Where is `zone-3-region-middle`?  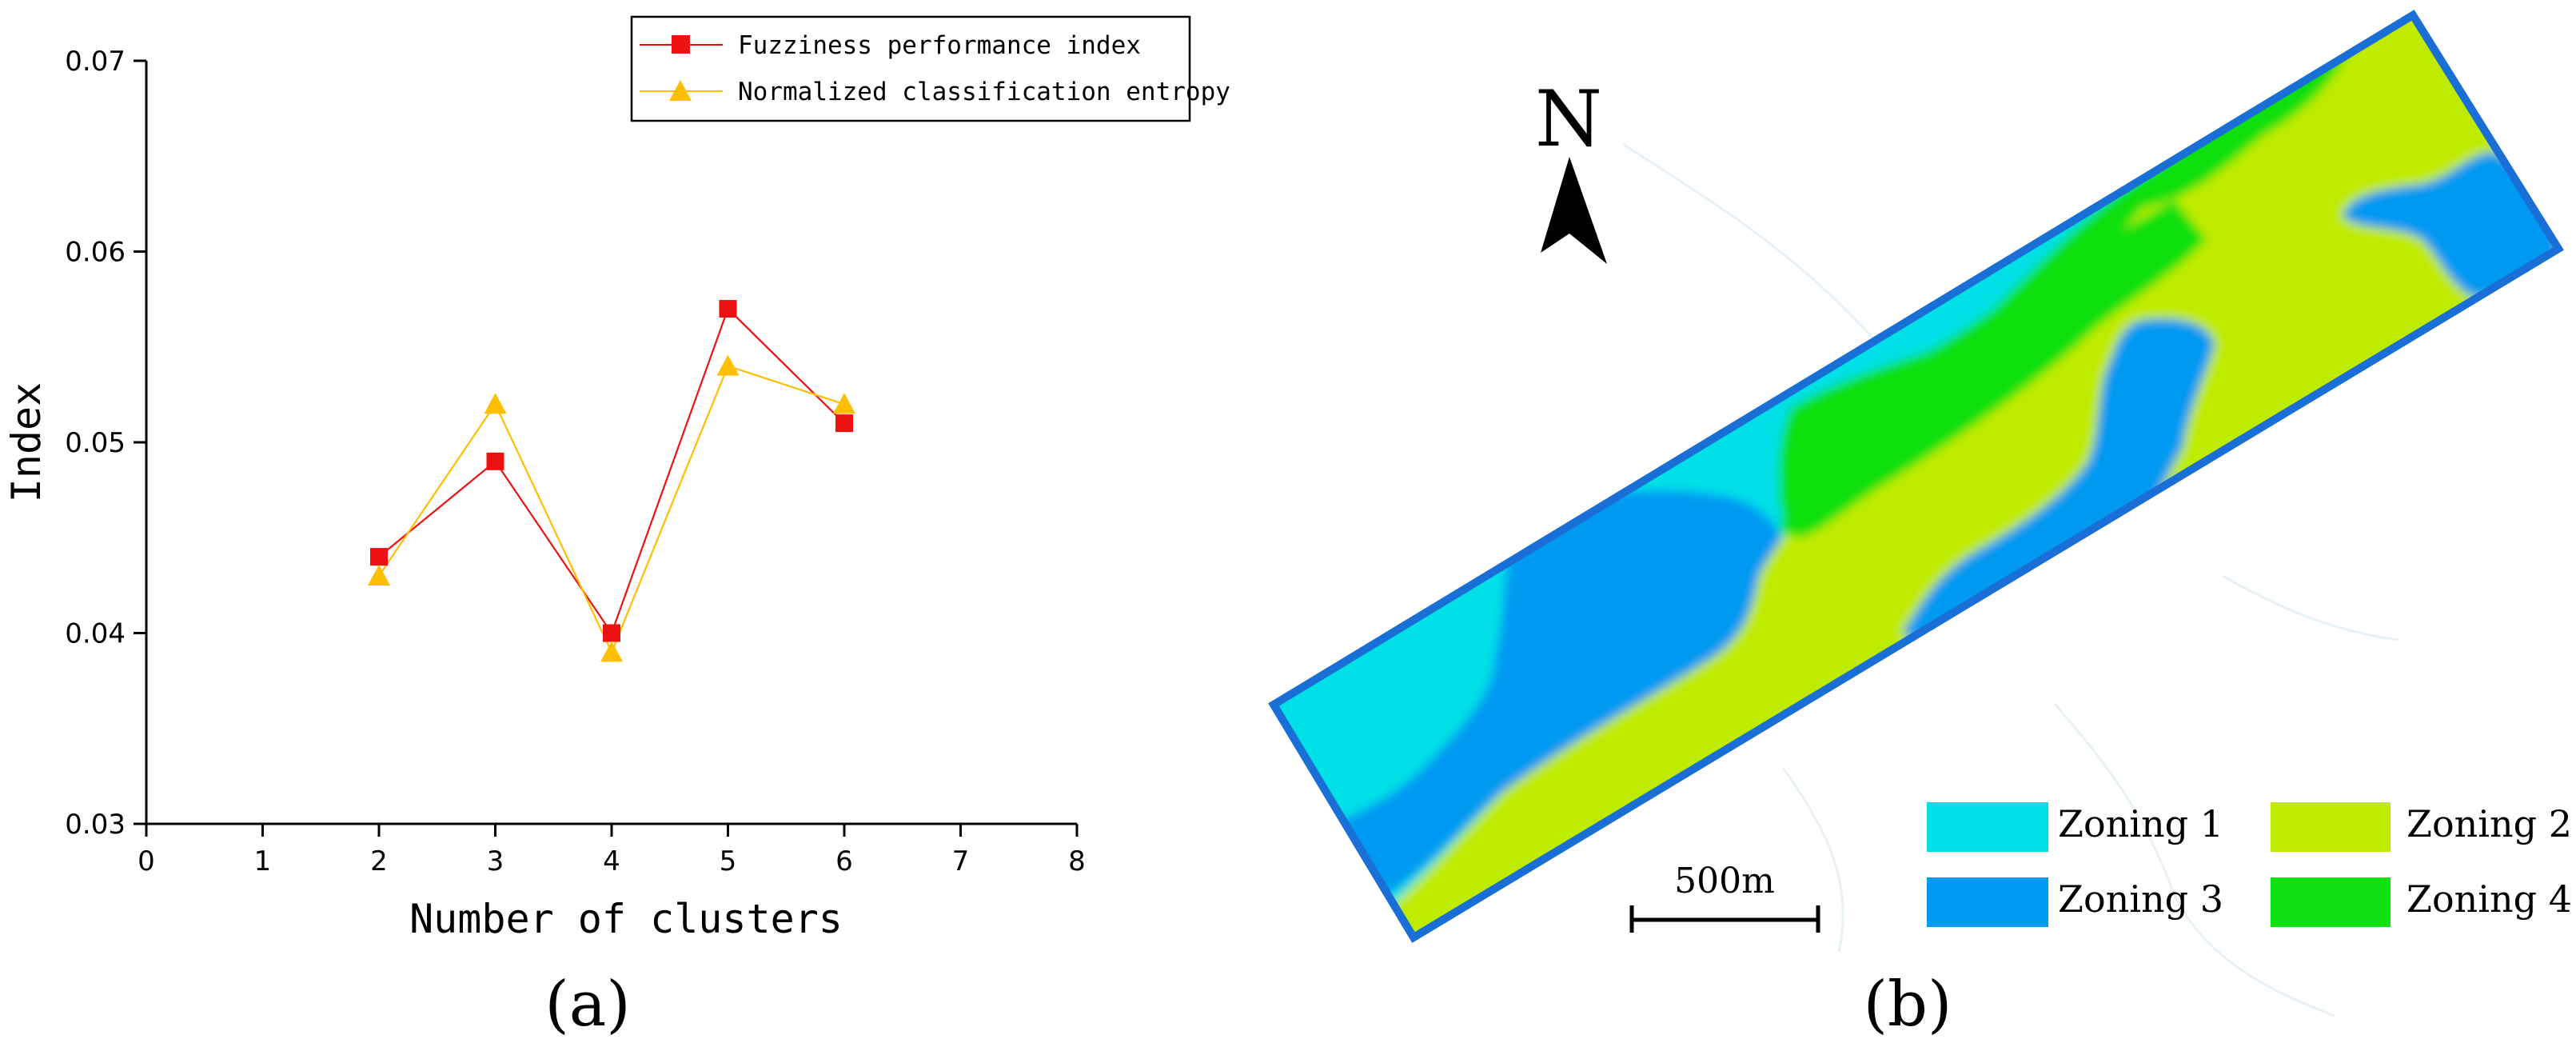
zone-3-region-middle is located at coordinates (2059, 479).